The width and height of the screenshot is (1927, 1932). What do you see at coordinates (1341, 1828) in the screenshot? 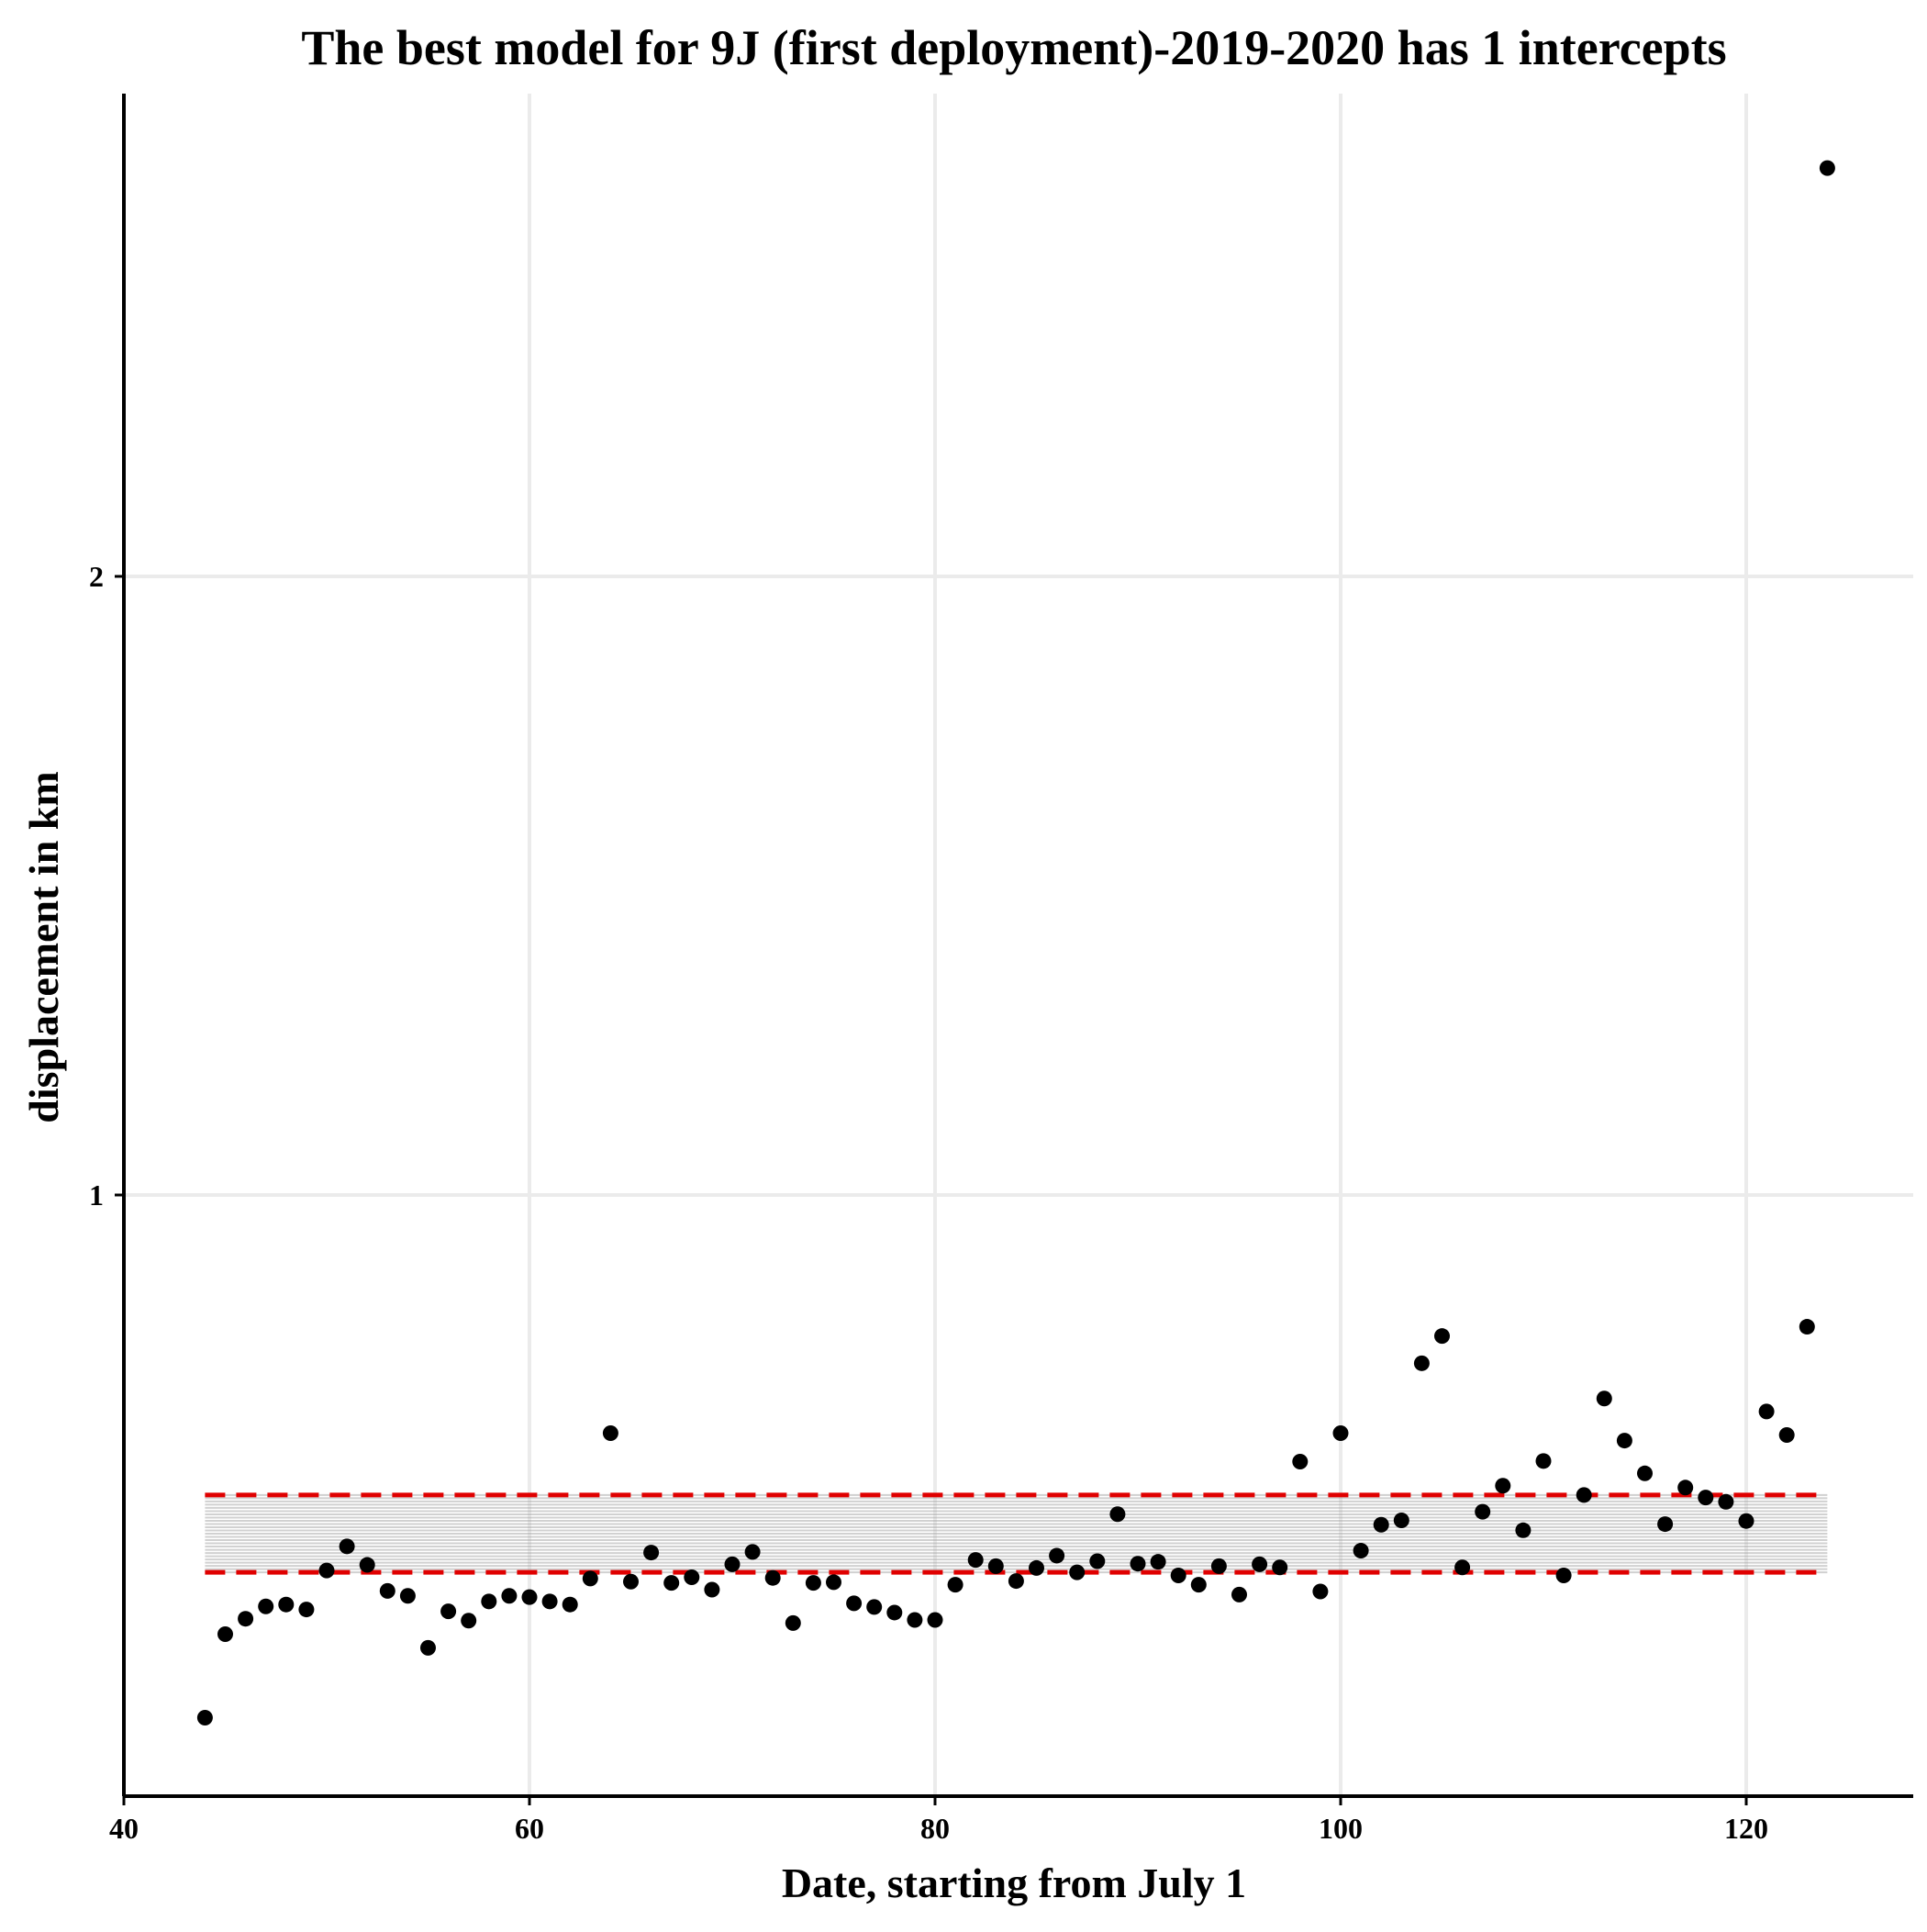
I see `x-tick-label: 100` at bounding box center [1341, 1828].